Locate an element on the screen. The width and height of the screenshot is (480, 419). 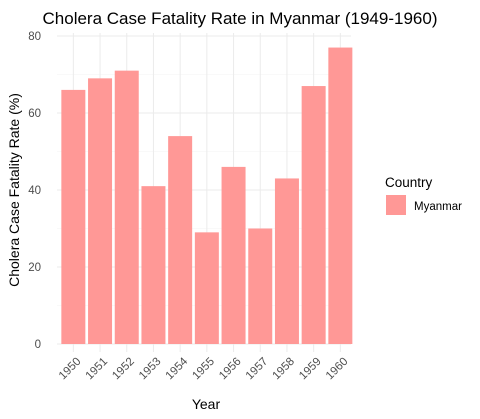
y-tick-label: 0 is located at coordinates (38, 345).